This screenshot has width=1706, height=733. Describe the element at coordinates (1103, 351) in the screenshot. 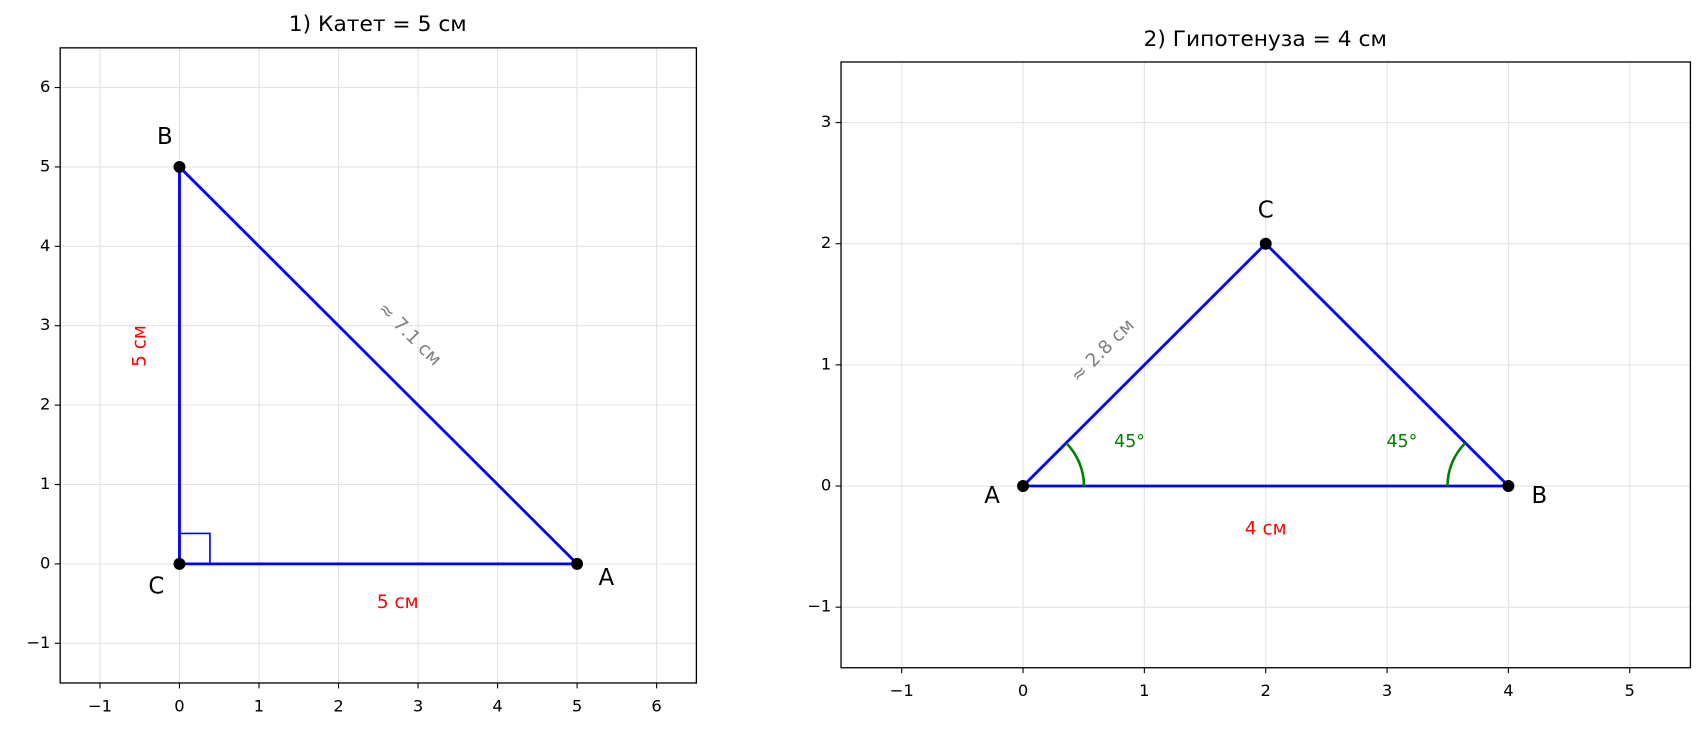

I see `side-label: ≈ 2.8 см` at that location.